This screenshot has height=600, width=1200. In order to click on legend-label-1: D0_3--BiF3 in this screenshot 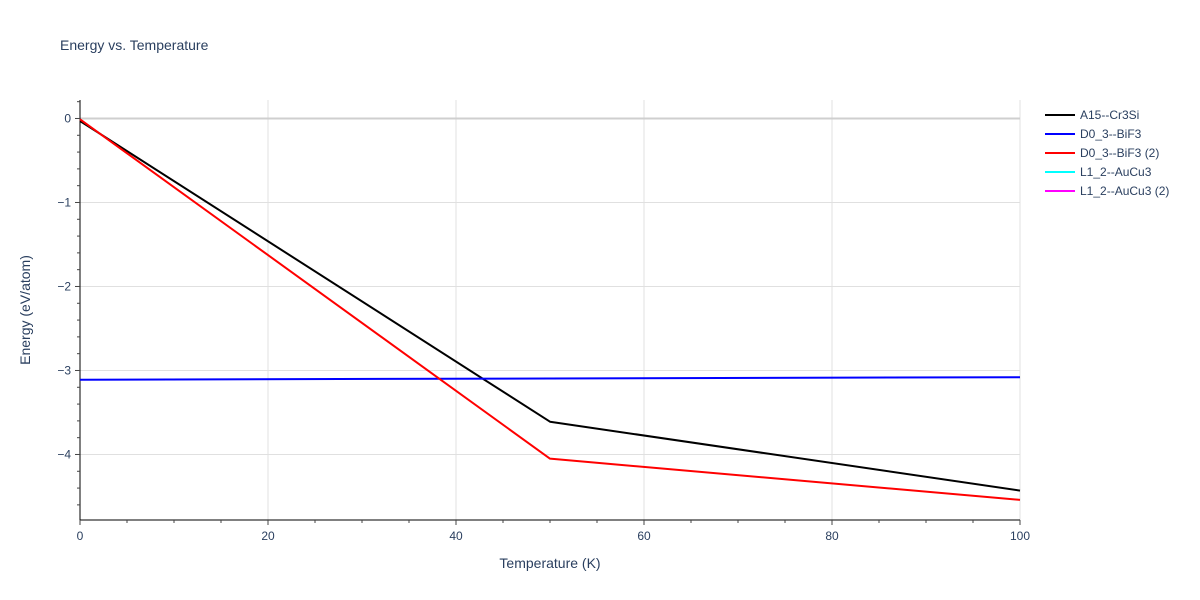, I will do `click(1111, 134)`.